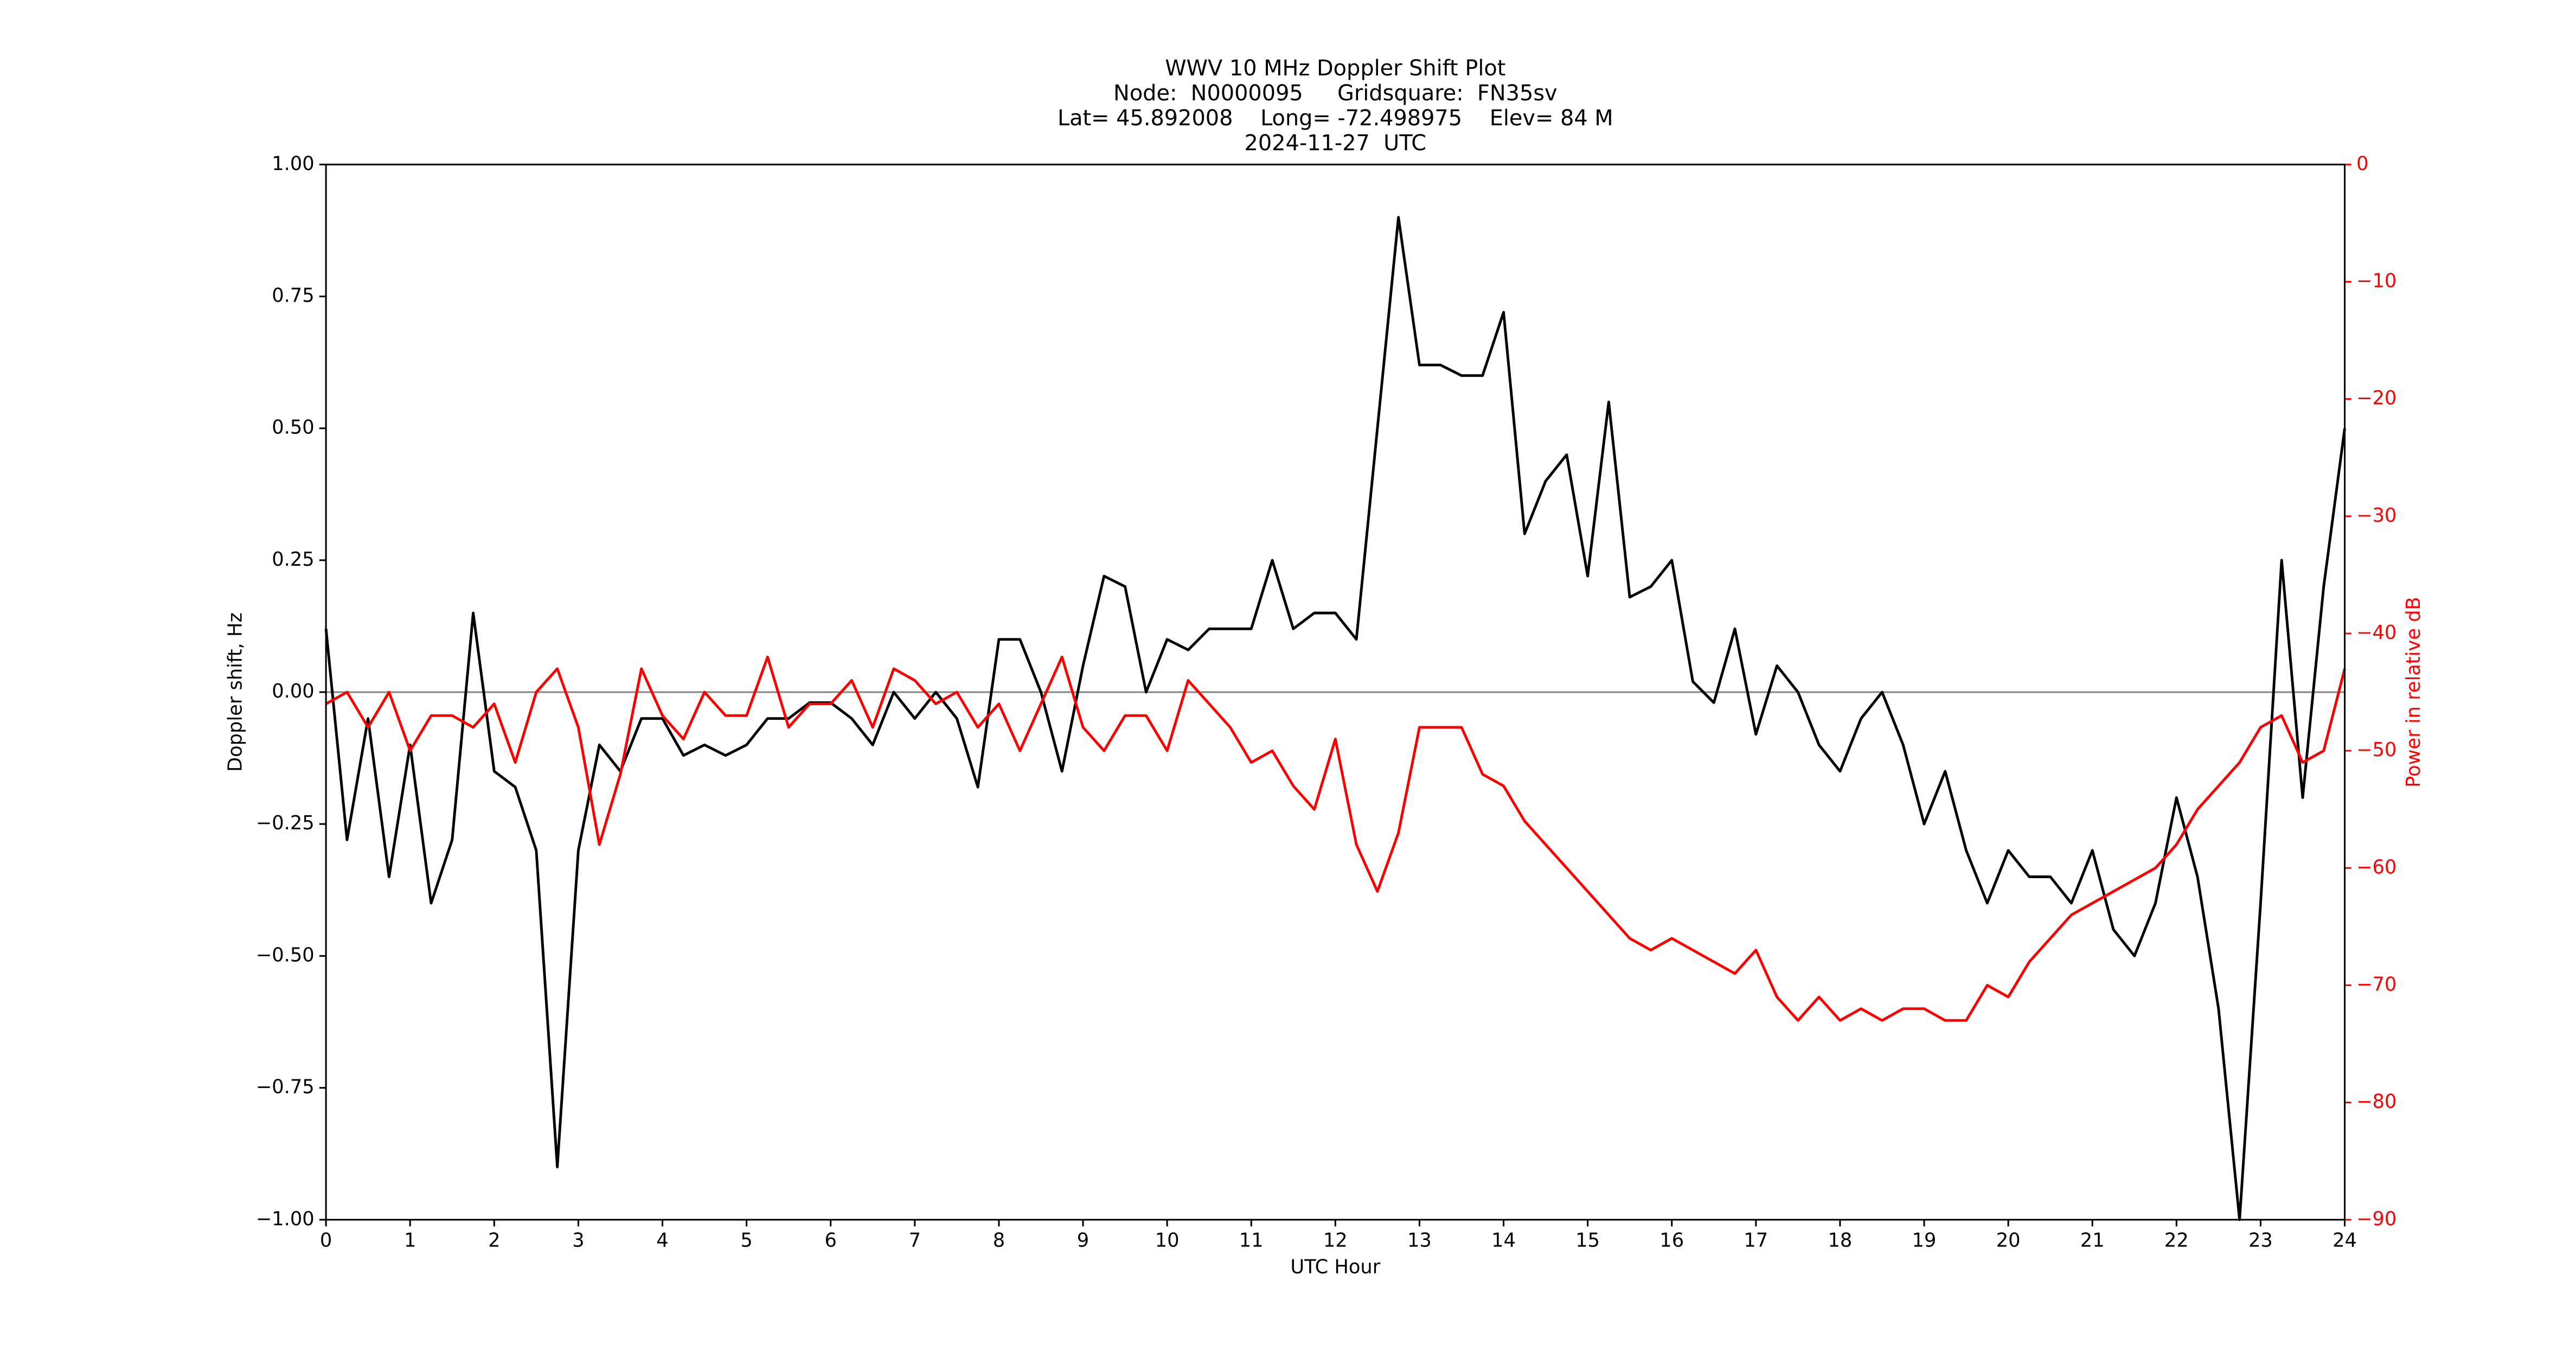 The height and width of the screenshot is (1356, 2576). Describe the element at coordinates (410, 1241) in the screenshot. I see `x-tick-label: 1` at that location.